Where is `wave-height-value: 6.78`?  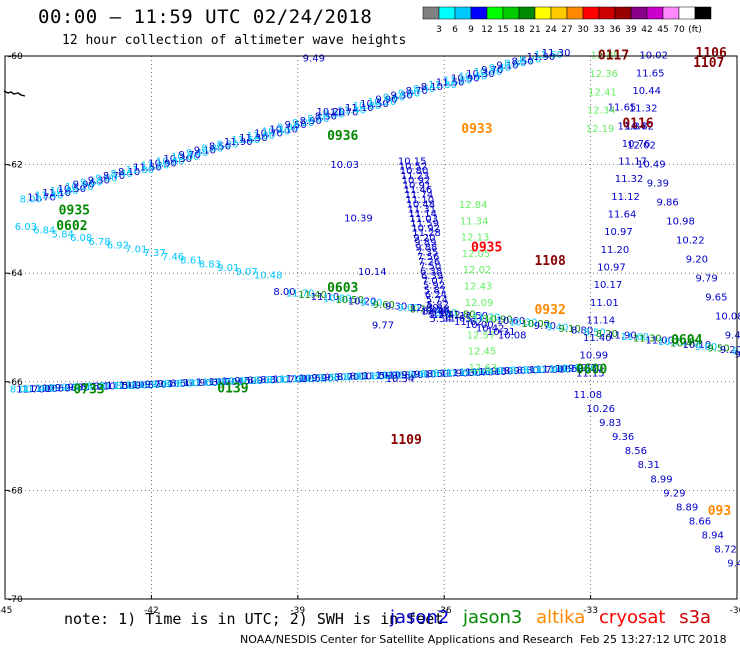 wave-height-value: 6.78 is located at coordinates (99, 242).